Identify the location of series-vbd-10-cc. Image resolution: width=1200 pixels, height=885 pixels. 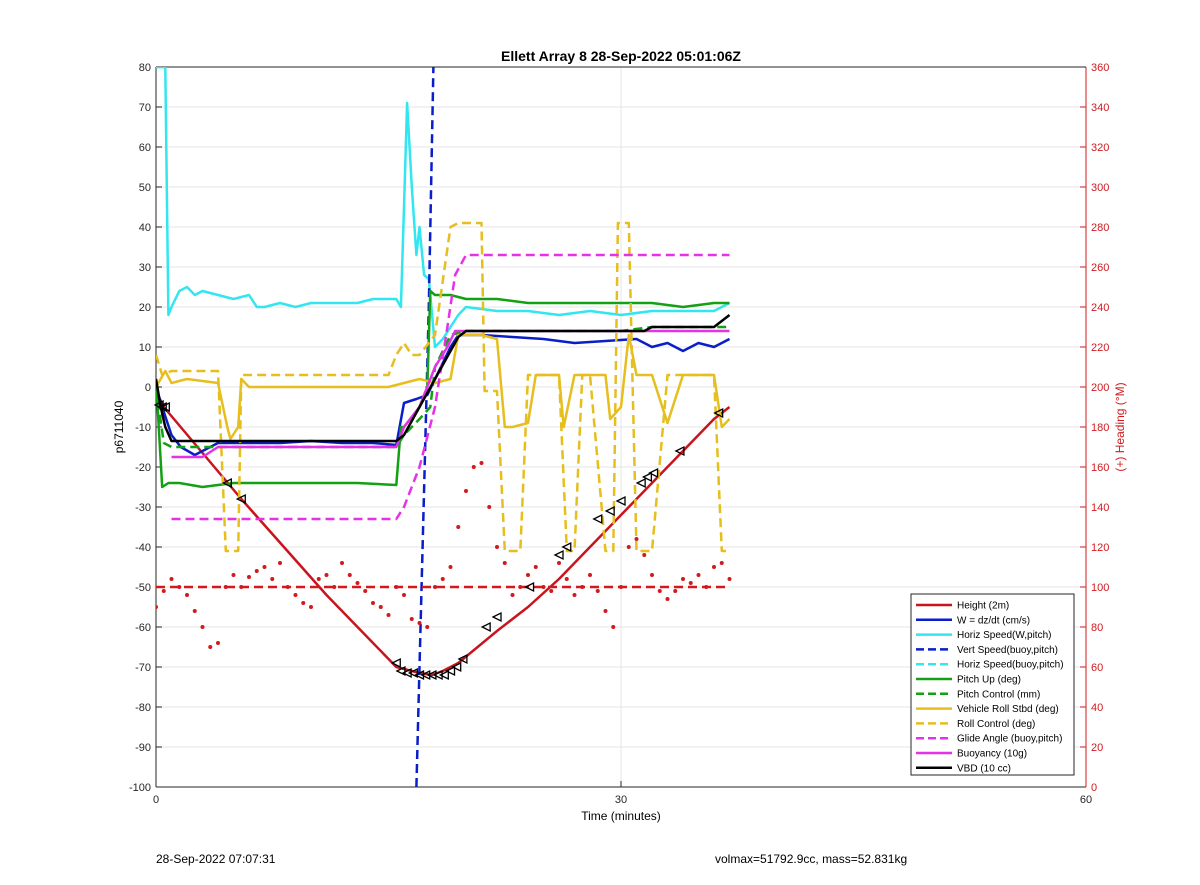
(443, 378).